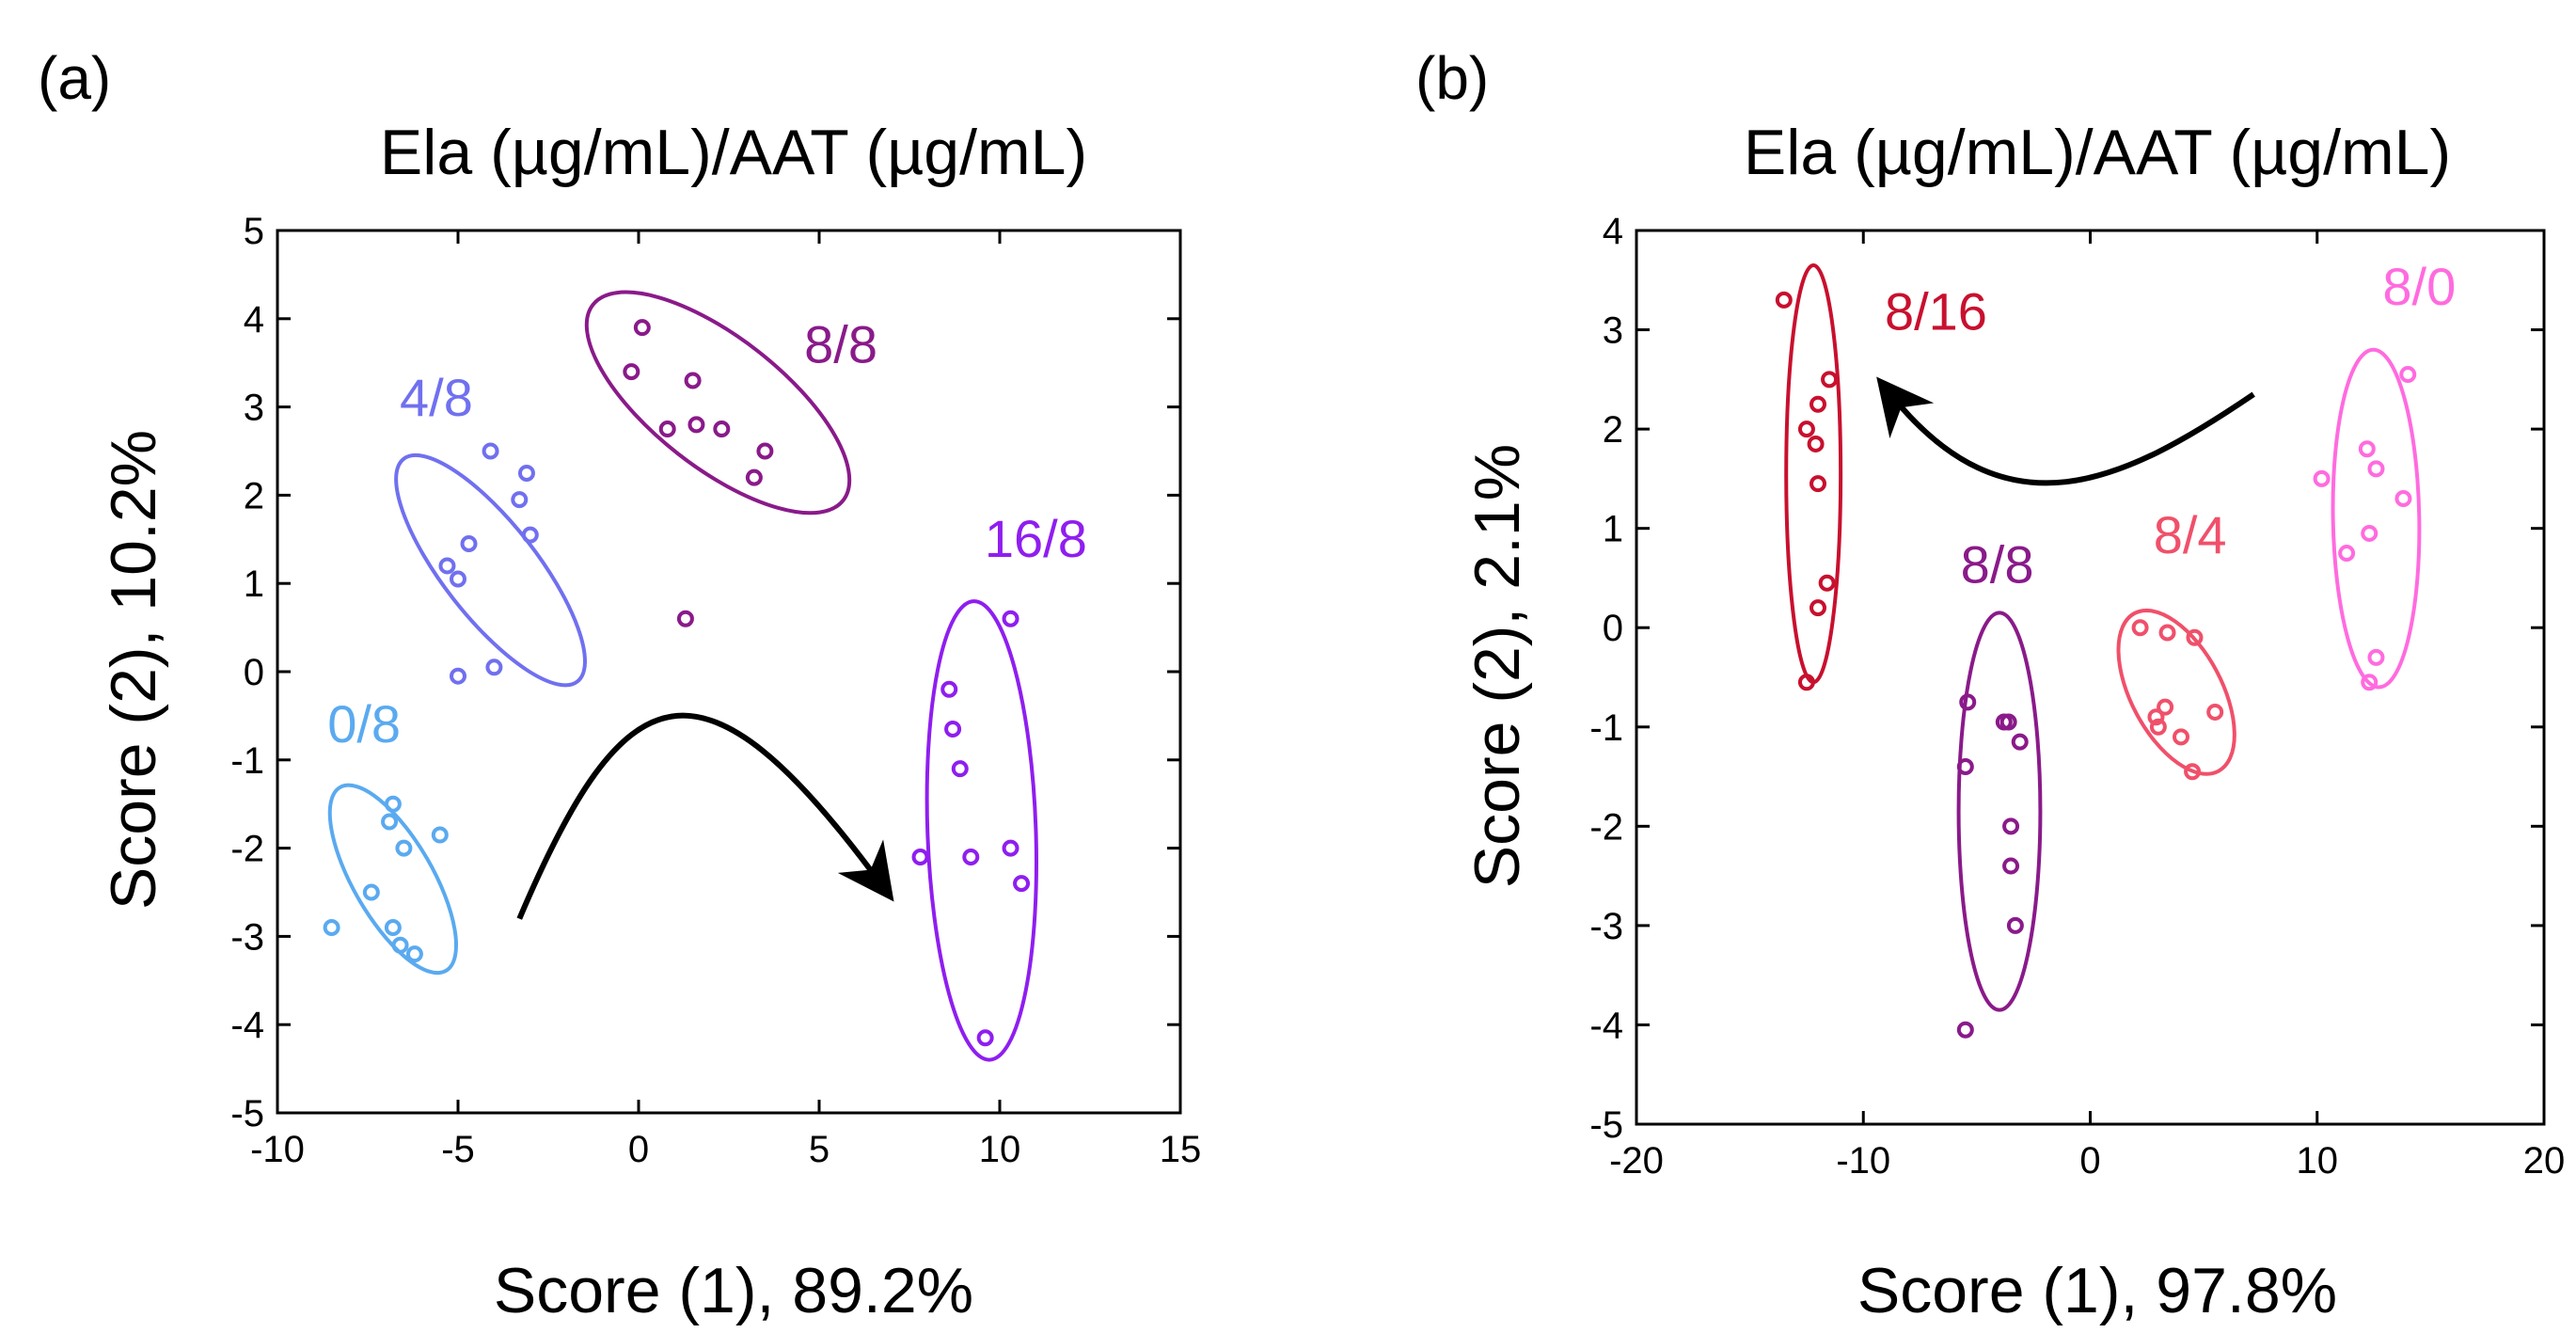  What do you see at coordinates (819, 1149) in the screenshot?
I see `x-tick-label: 5` at bounding box center [819, 1149].